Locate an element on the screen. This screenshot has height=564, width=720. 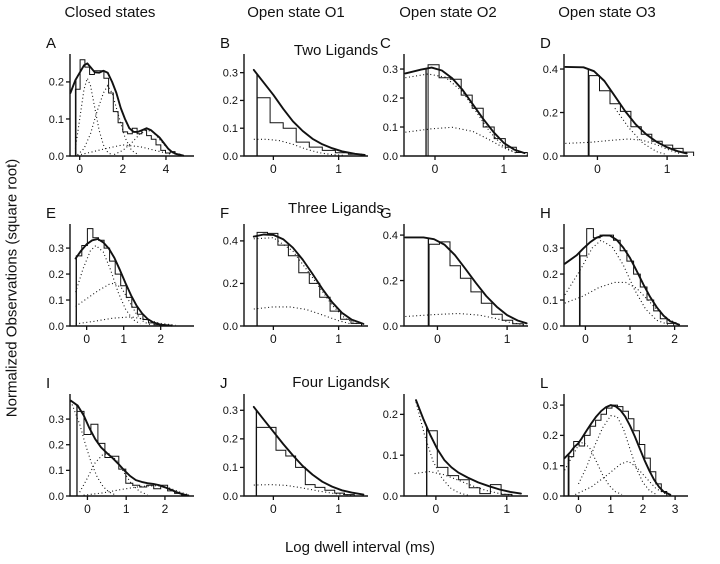
panel-D: 0.0 0.2 0.4 0 1 D is located at coordinates (617, 106).